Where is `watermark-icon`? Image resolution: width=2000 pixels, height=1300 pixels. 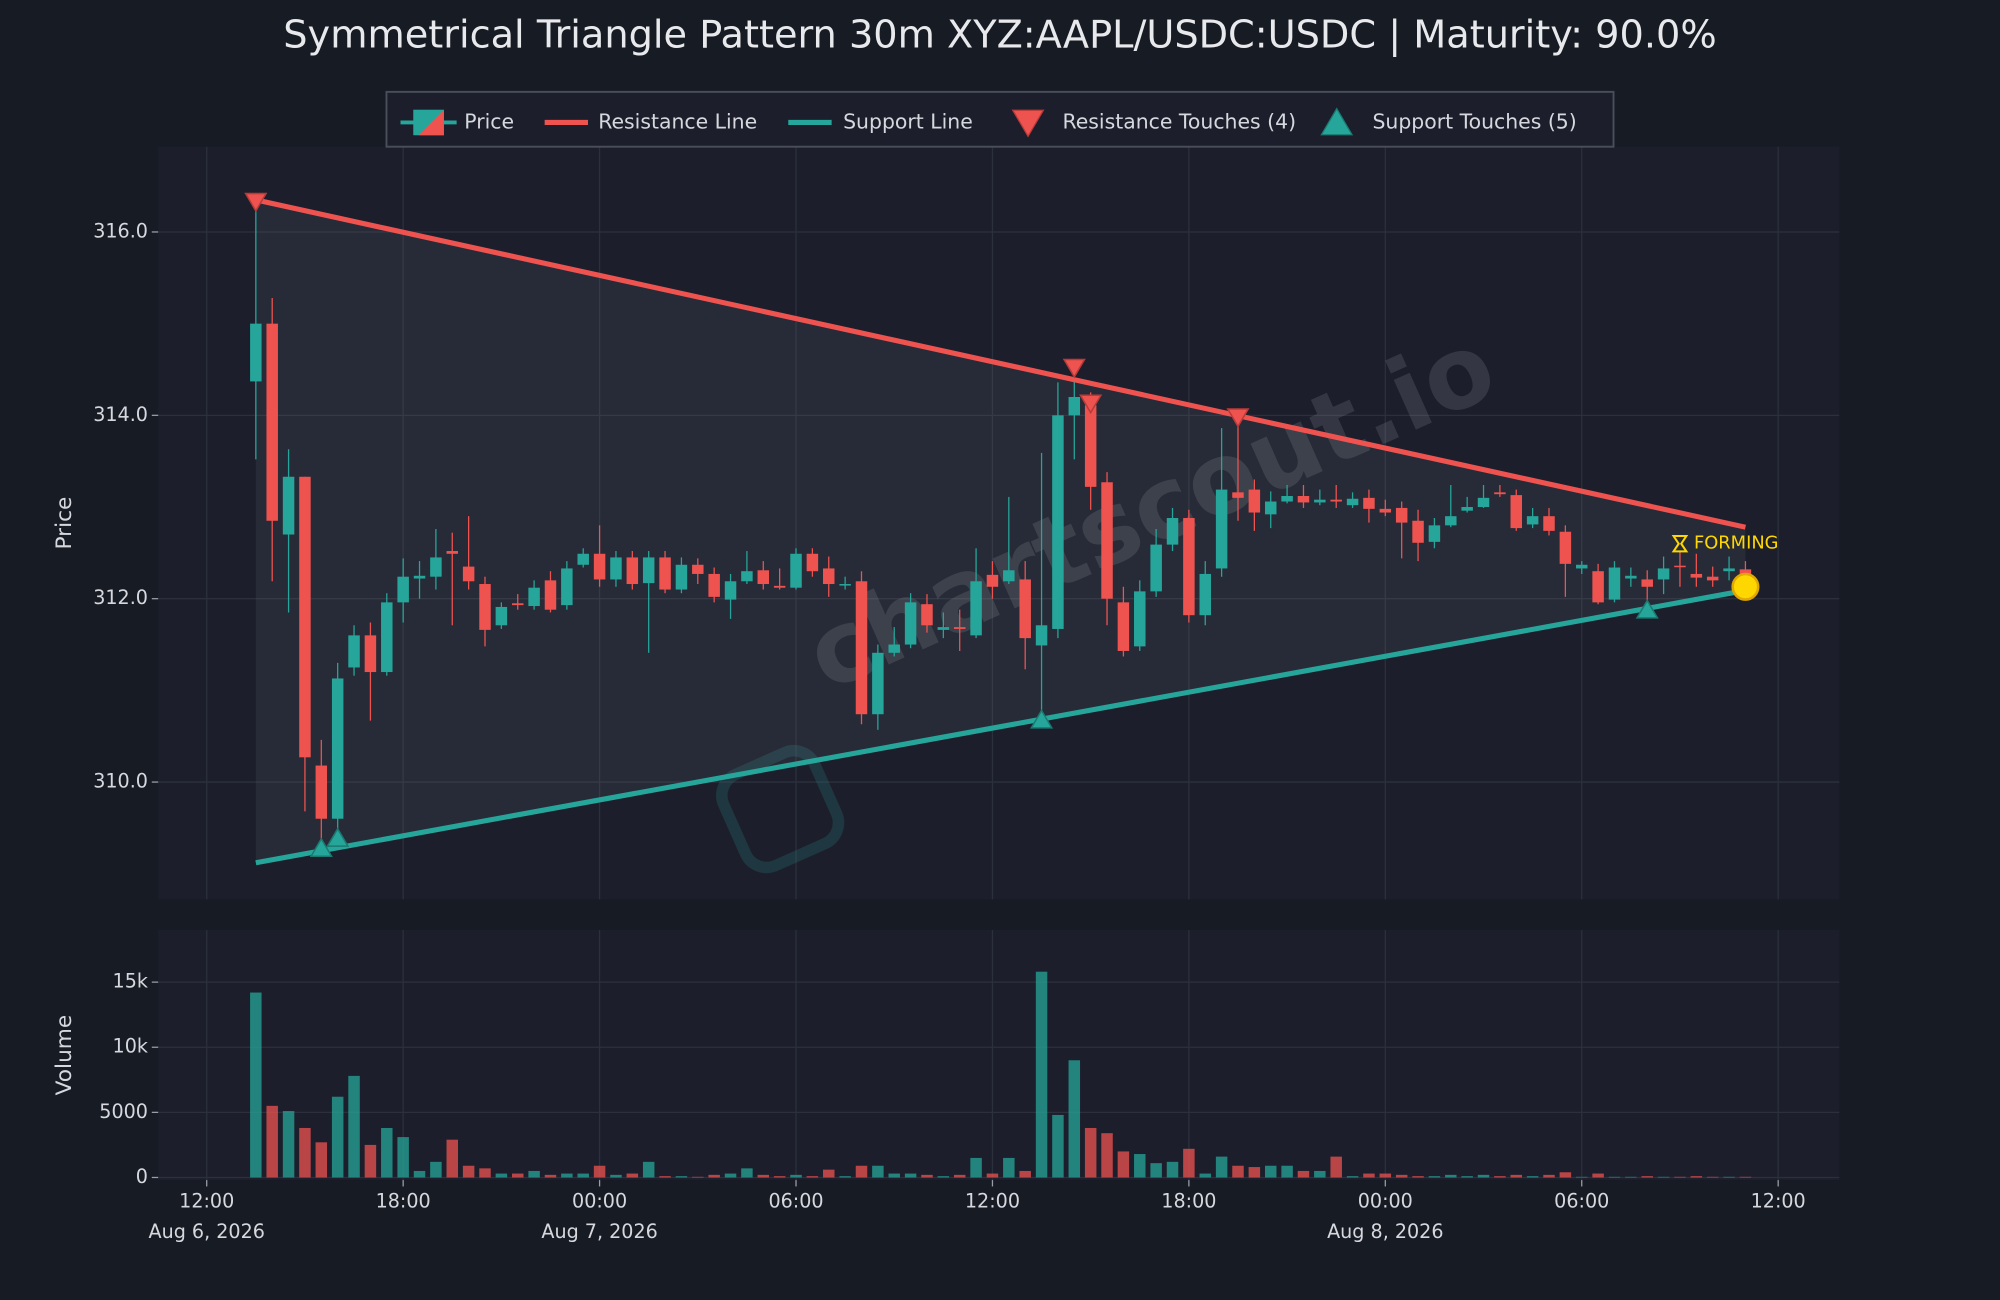 watermark-icon is located at coordinates (780, 809).